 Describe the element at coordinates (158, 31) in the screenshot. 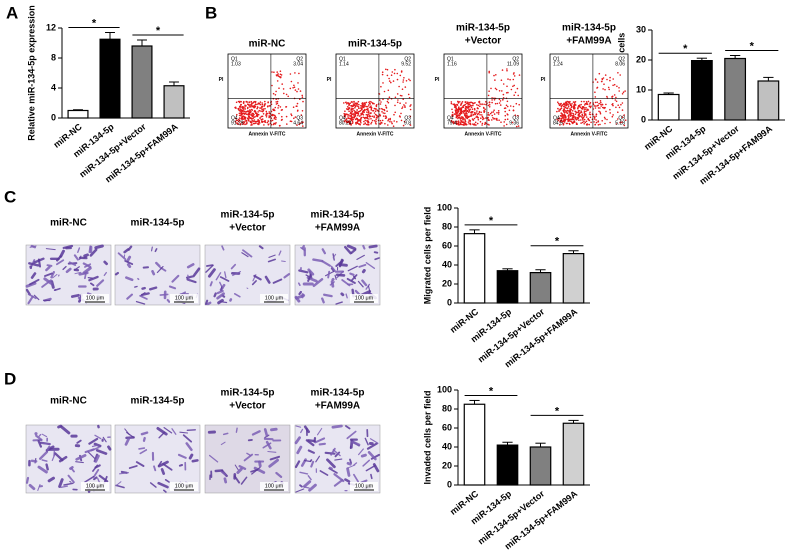

I see `significance-mark: *` at that location.